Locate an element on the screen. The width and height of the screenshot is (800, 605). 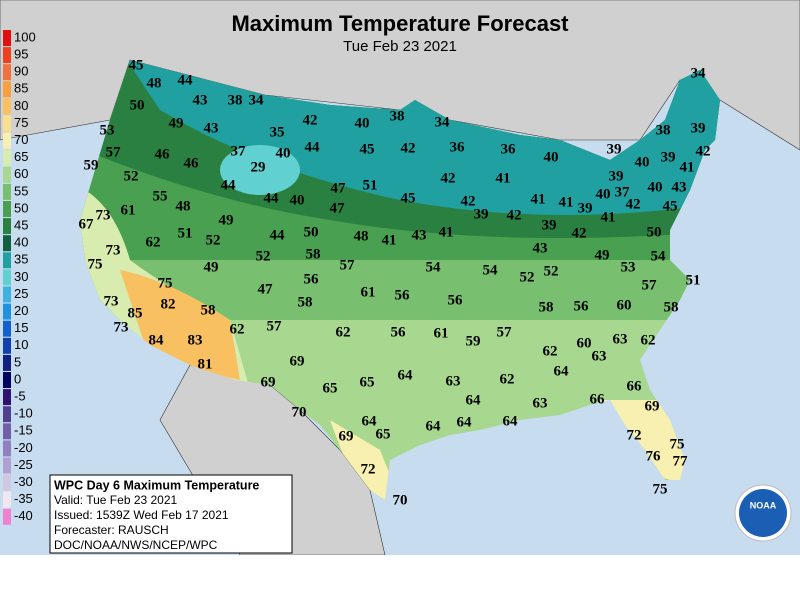
scale-label: 100 is located at coordinates (25, 36).